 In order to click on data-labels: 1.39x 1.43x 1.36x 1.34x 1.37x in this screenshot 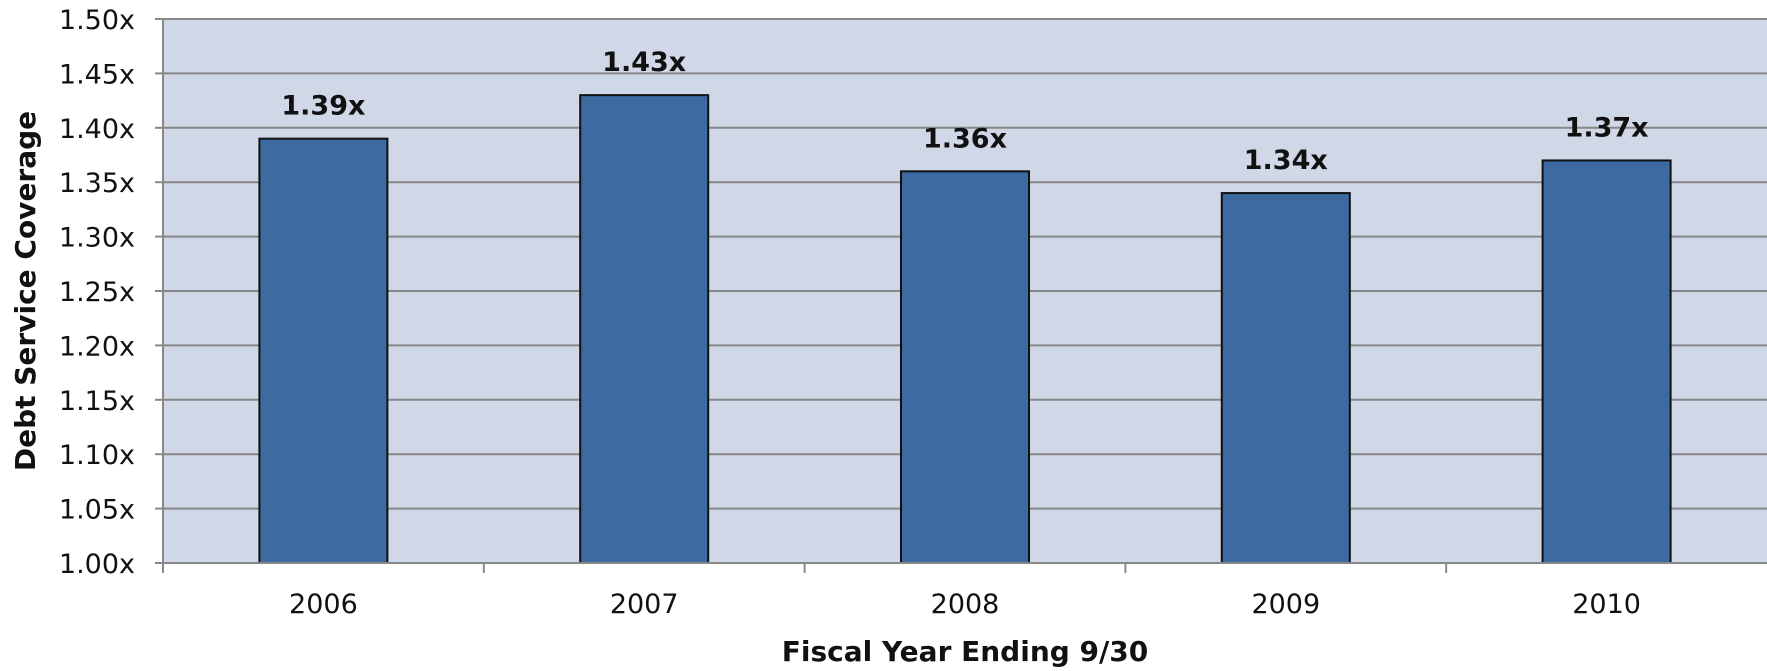, I will do `click(964, 111)`.